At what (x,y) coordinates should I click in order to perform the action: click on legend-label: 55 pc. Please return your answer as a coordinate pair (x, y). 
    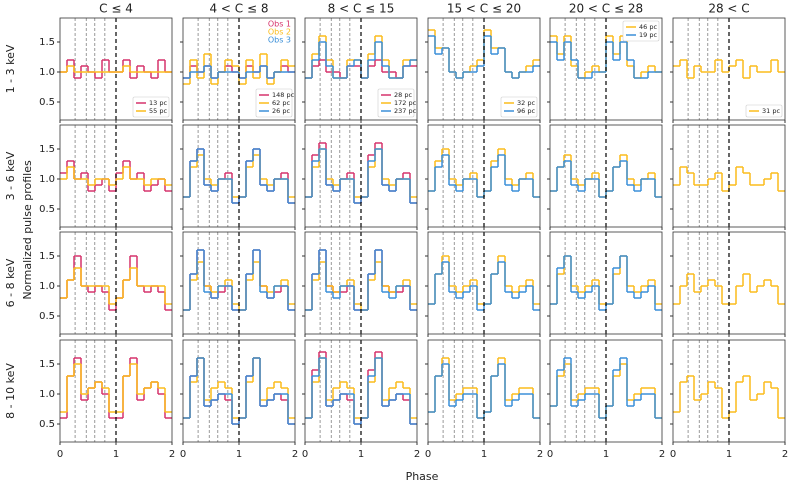
    Looking at the image, I should click on (158, 111).